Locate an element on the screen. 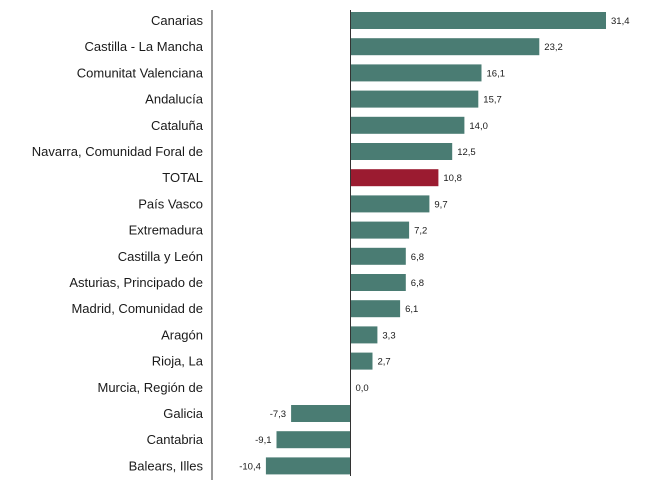 Image resolution: width=654 pixels, height=488 pixels. bar-canarias is located at coordinates (478, 20).